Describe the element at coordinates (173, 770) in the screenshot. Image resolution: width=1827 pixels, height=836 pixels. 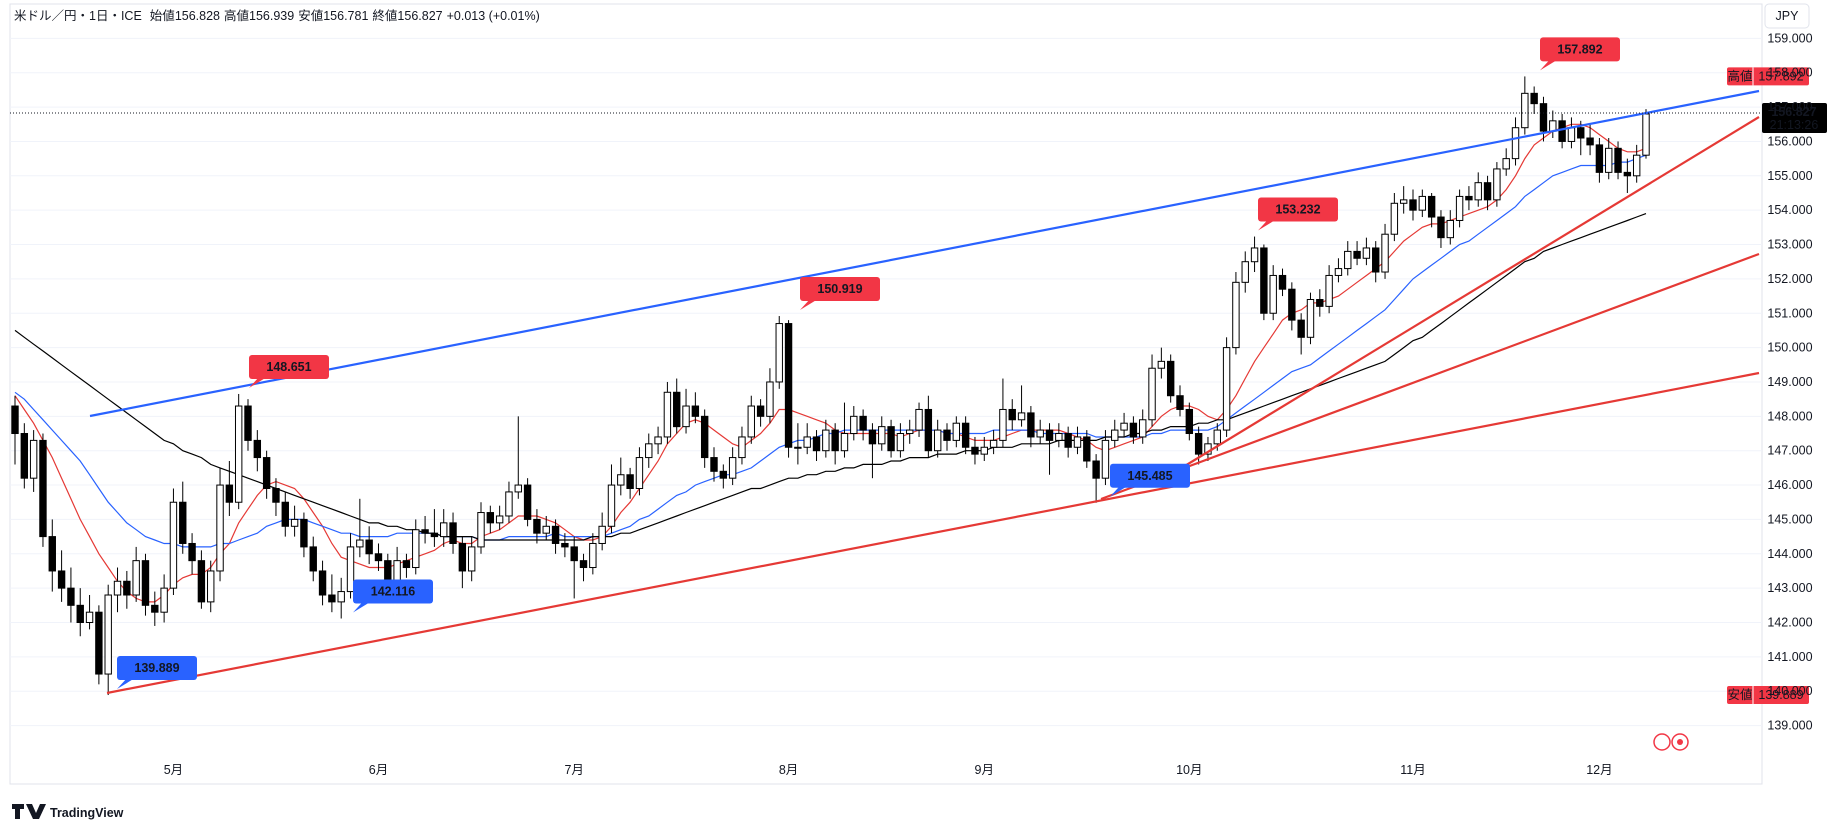
I see `x-tick-label: 5月` at that location.